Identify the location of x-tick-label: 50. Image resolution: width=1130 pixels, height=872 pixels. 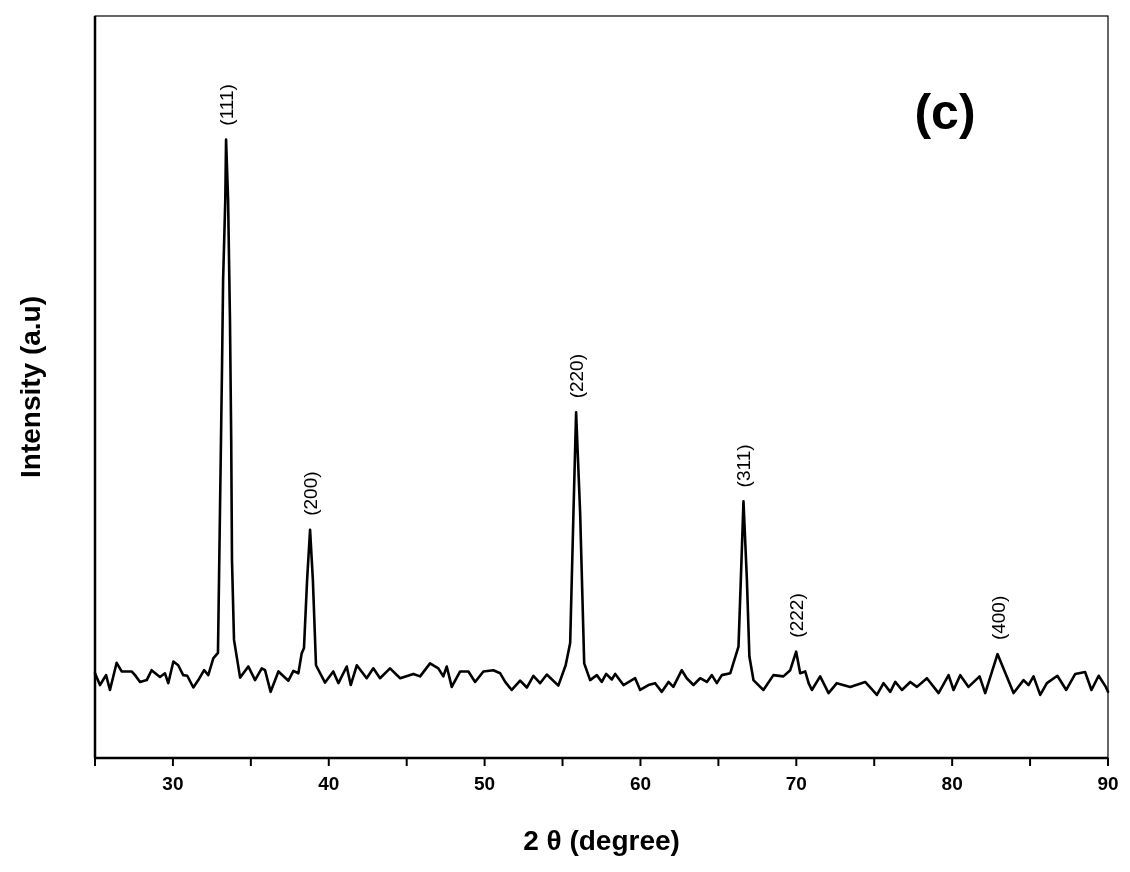
(485, 783).